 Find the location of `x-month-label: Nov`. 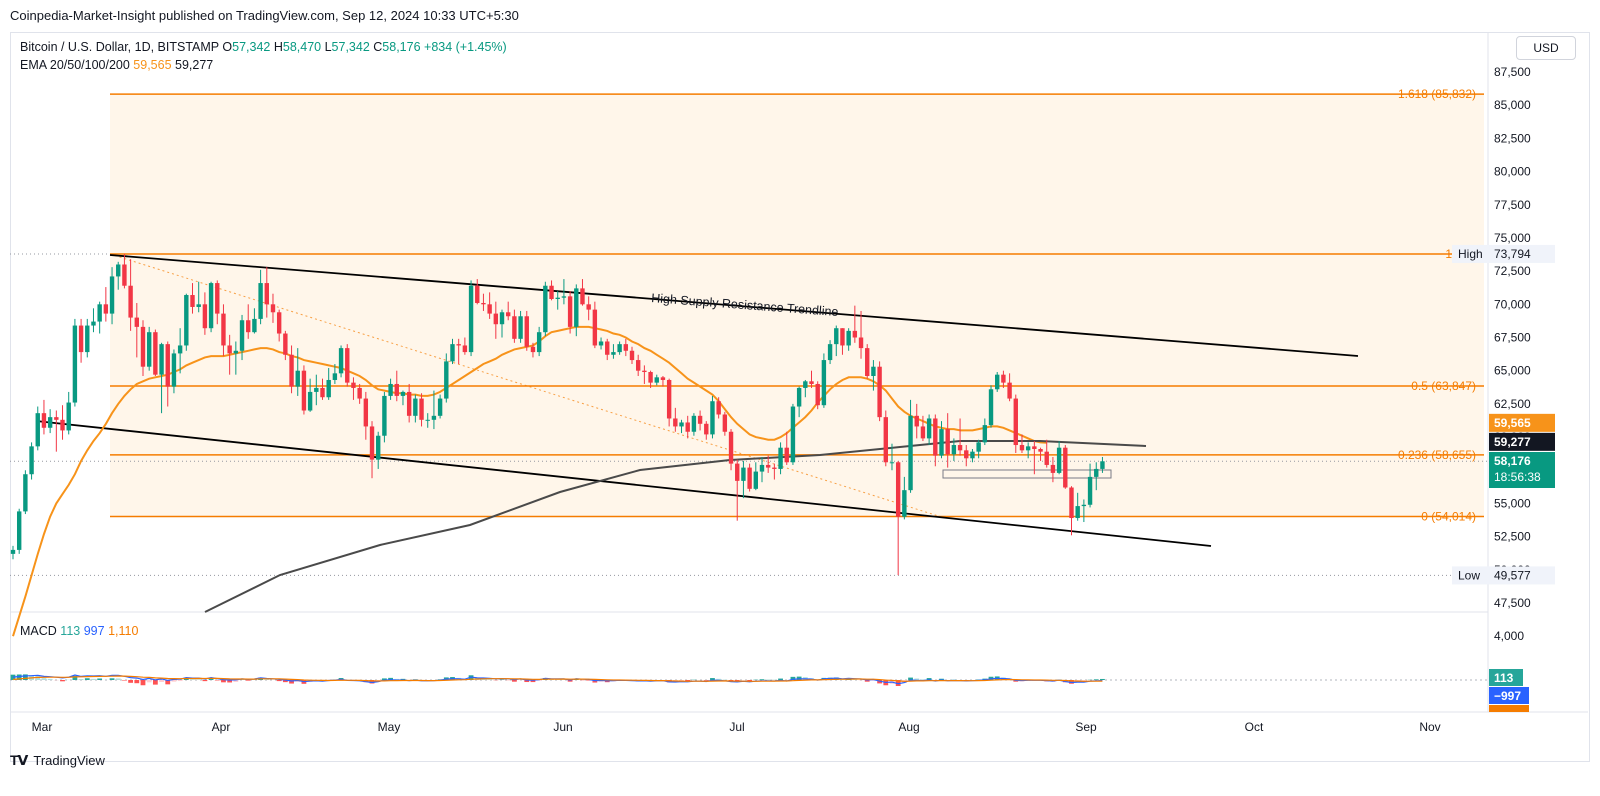

x-month-label: Nov is located at coordinates (1429, 727).